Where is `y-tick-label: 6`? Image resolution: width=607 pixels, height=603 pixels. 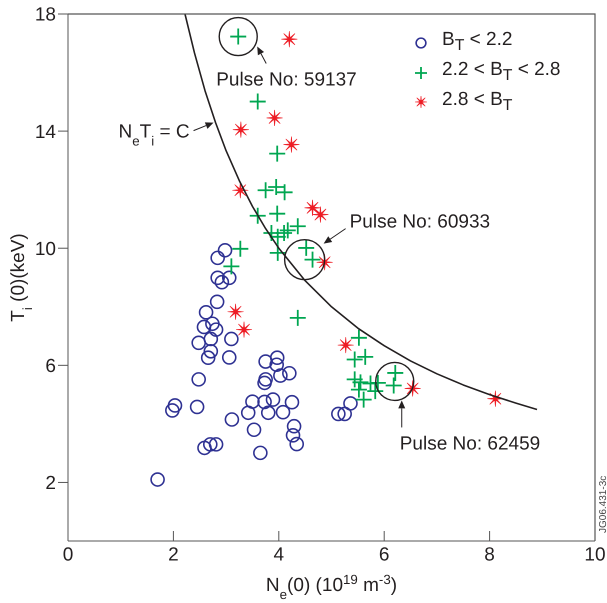 y-tick-label: 6 is located at coordinates (50, 367).